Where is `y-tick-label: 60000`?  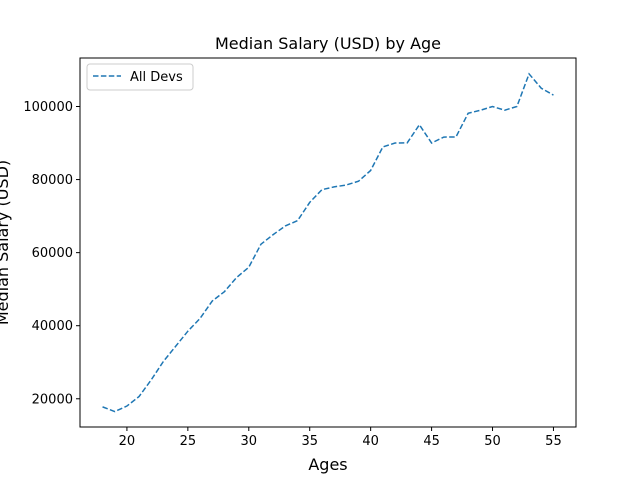
y-tick-label: 60000 is located at coordinates (52, 253).